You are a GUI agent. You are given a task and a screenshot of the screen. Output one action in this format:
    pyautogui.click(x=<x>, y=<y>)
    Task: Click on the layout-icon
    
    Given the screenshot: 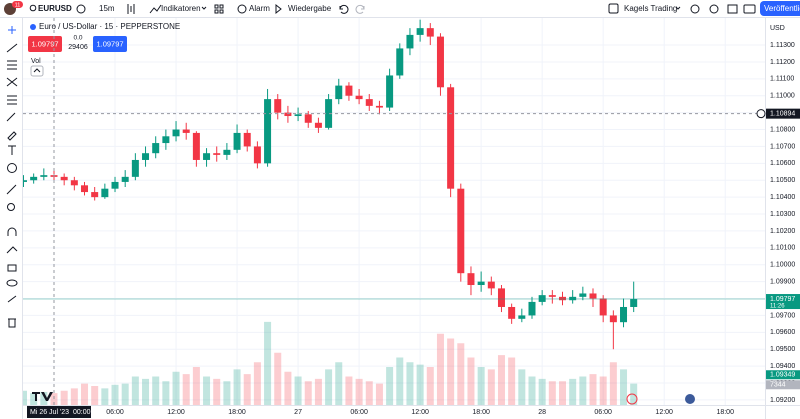 What is the action you would take?
    pyautogui.click(x=219, y=9)
    